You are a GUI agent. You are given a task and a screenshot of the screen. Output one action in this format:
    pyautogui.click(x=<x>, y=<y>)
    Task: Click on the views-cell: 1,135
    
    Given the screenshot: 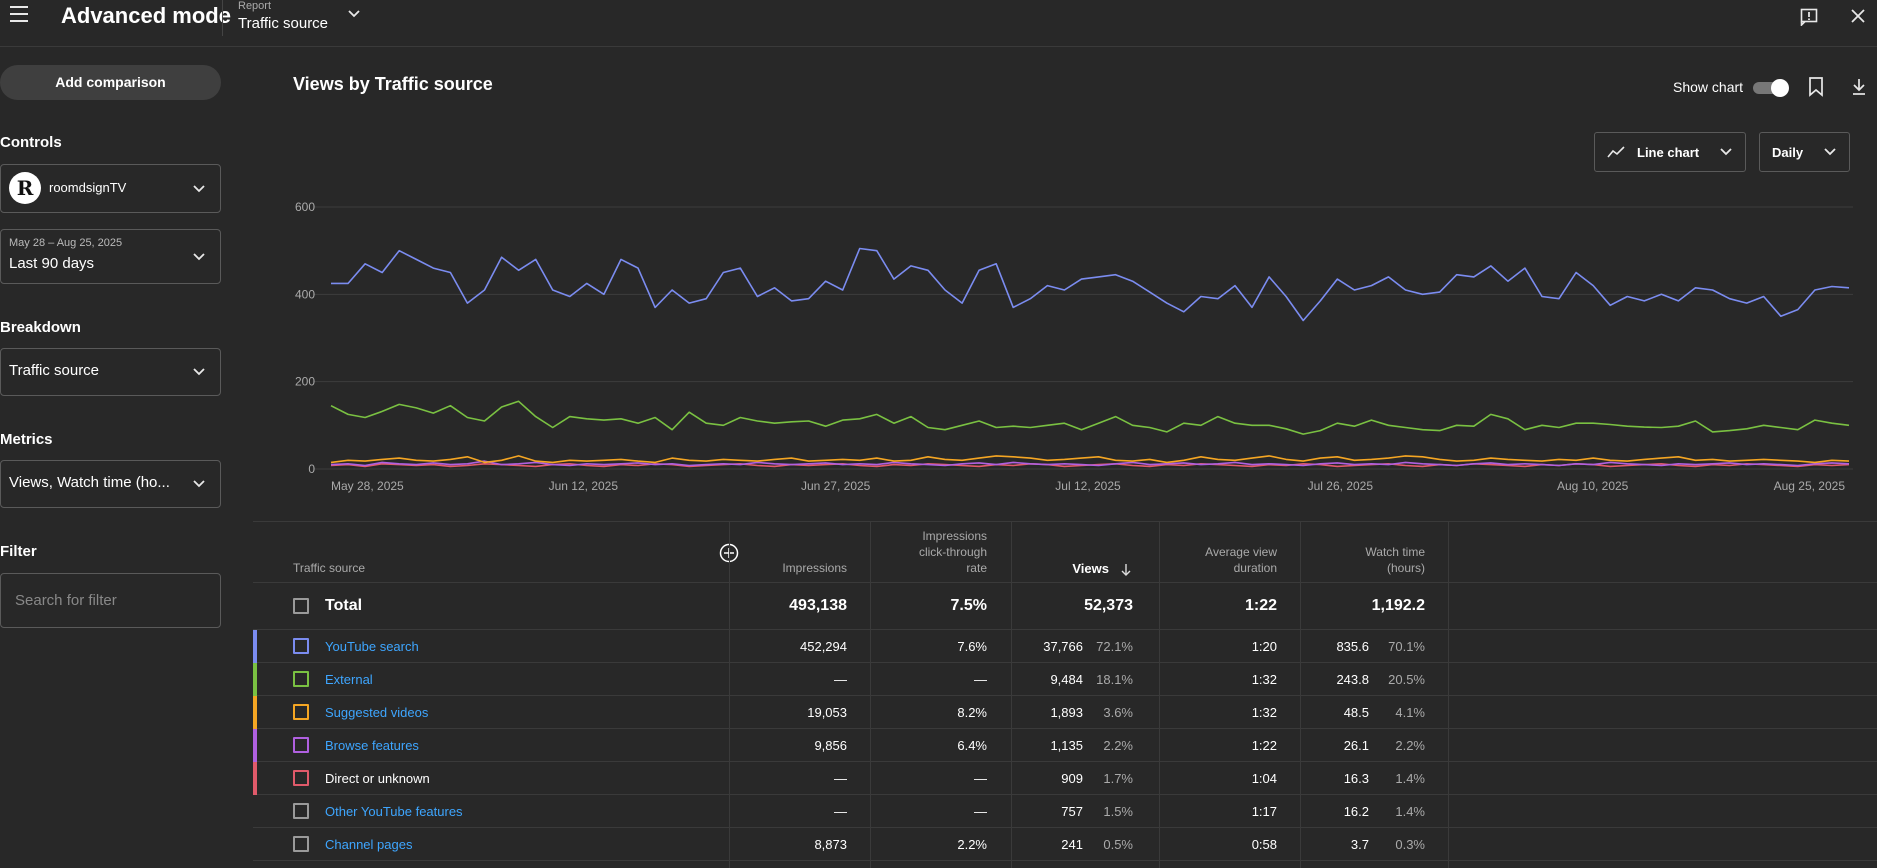 What is the action you would take?
    pyautogui.click(x=1066, y=745)
    